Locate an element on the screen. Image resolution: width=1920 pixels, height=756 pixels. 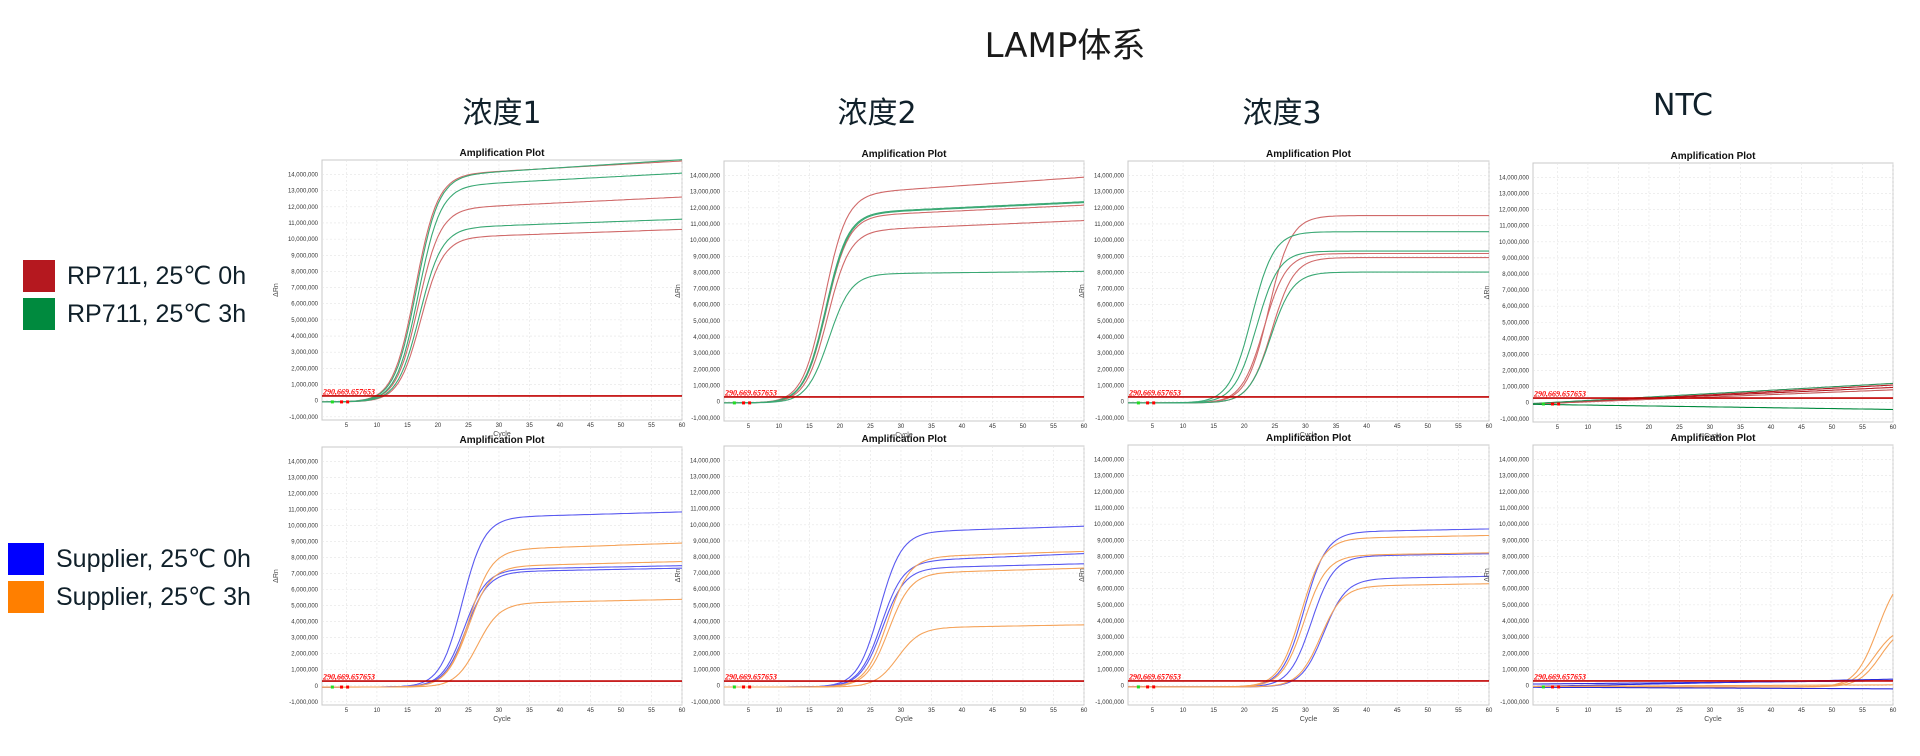
y-tick-label: 13,000,000 is located at coordinates (1514, 195).